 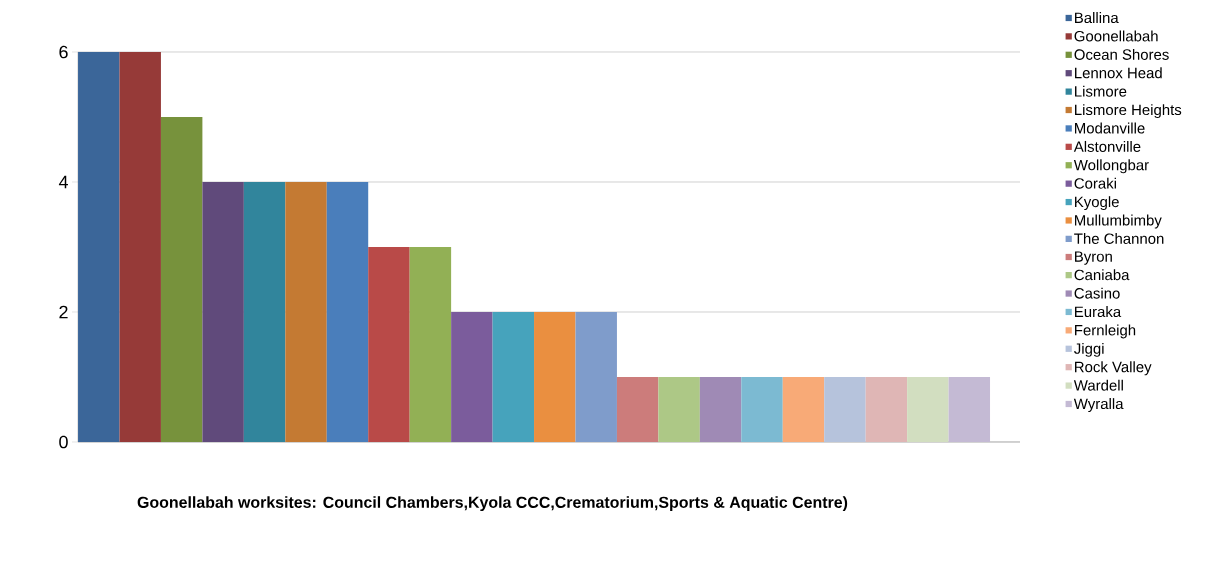 I want to click on legend-label: Goonellabah, so click(x=1116, y=36).